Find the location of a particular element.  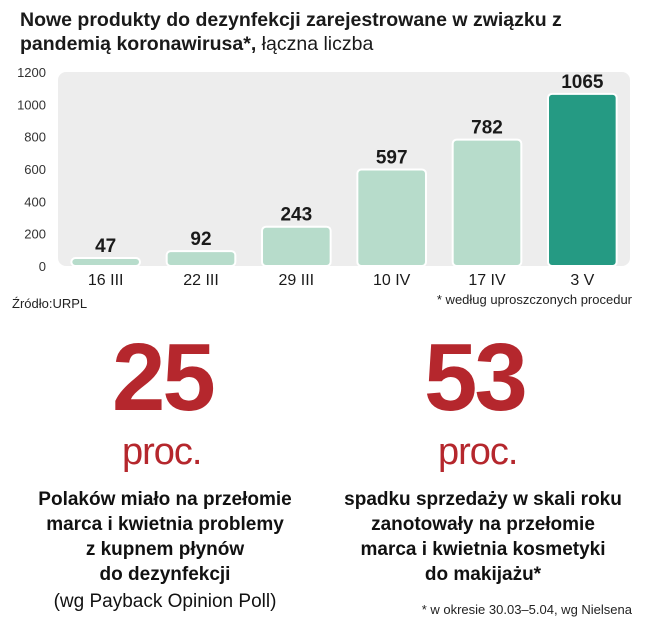

y-tick-label: 200 is located at coordinates (35, 234).